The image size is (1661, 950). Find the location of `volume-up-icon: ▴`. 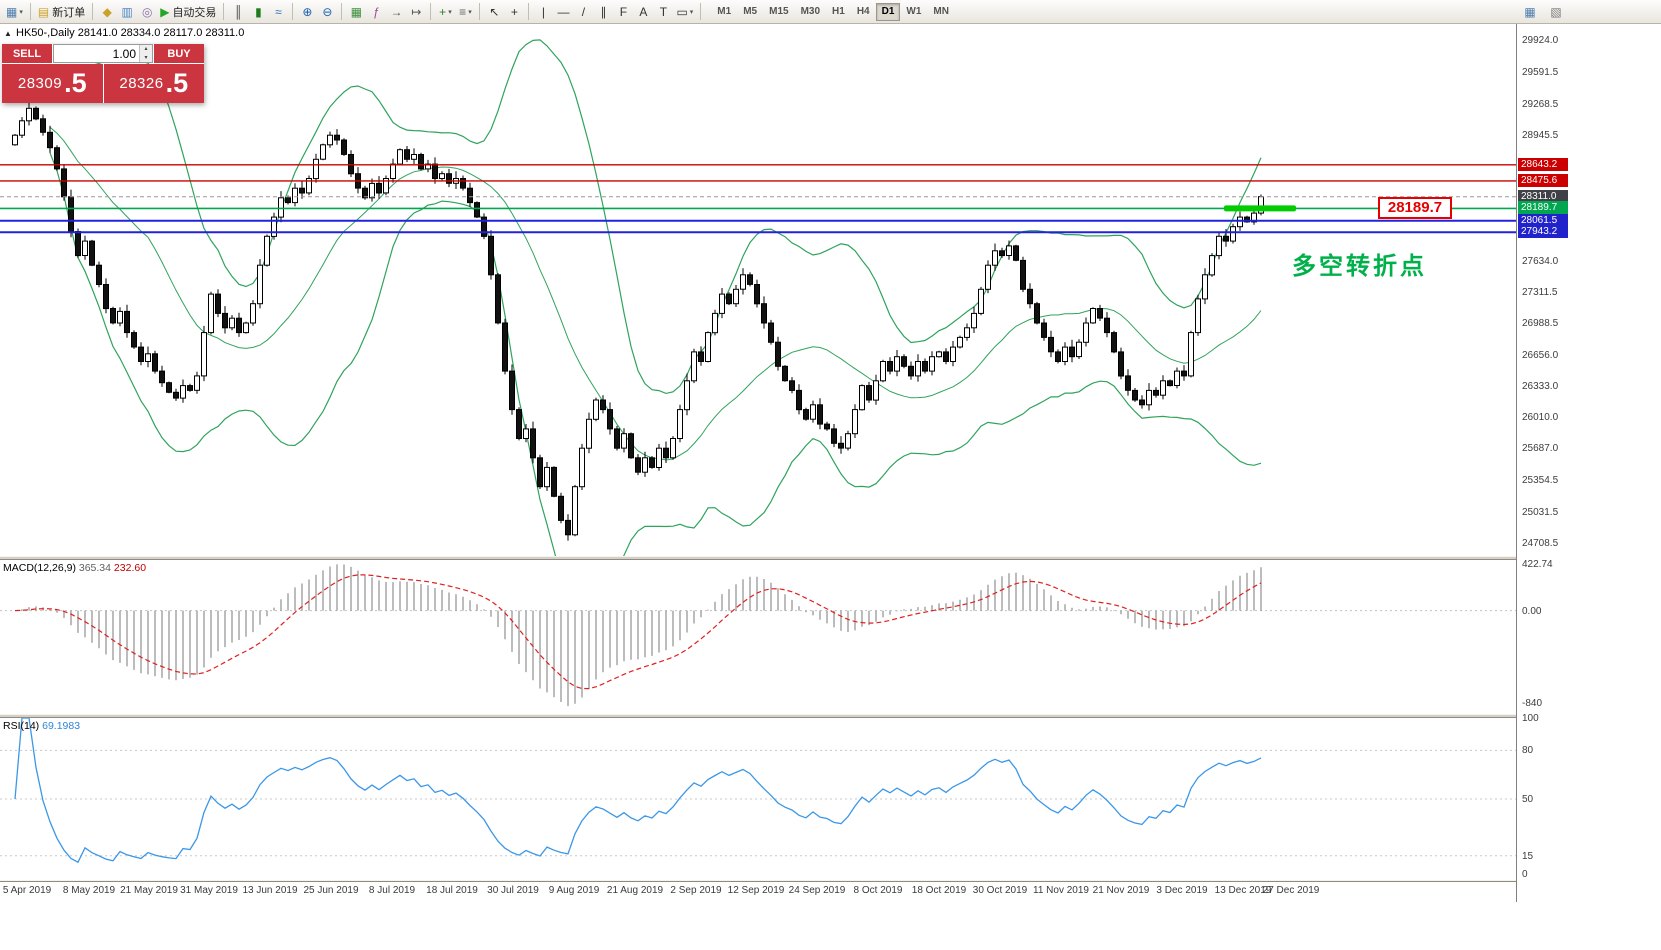

volume-up-icon: ▴ is located at coordinates (146, 49).